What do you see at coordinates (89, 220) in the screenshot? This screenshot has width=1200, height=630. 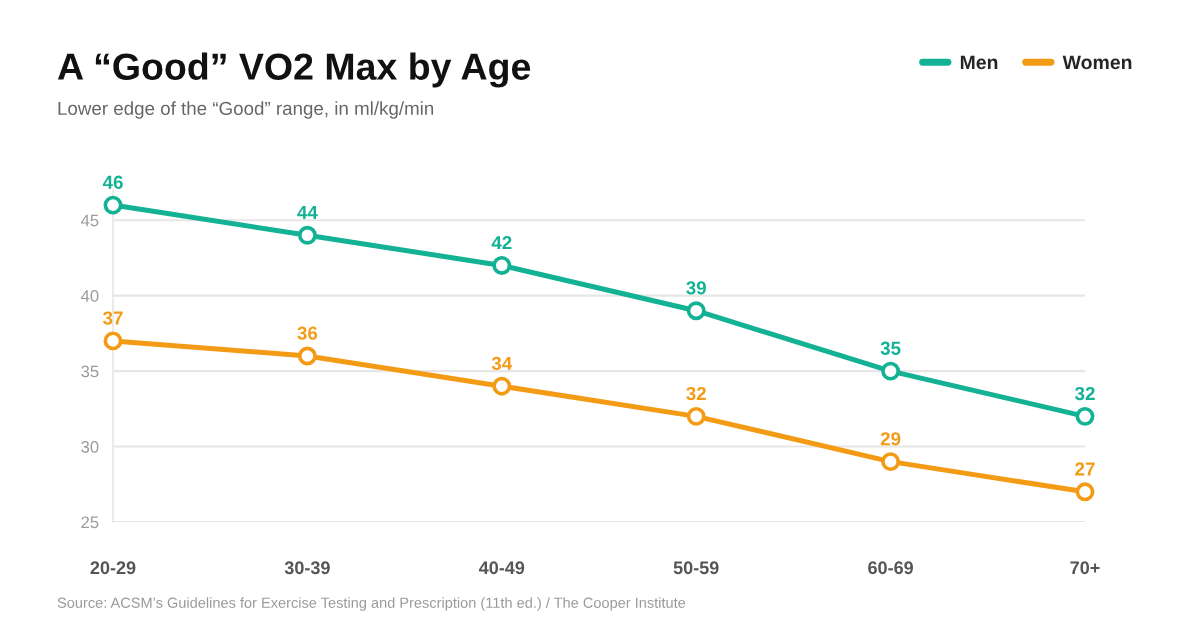 I see `y-tick-label: 45` at bounding box center [89, 220].